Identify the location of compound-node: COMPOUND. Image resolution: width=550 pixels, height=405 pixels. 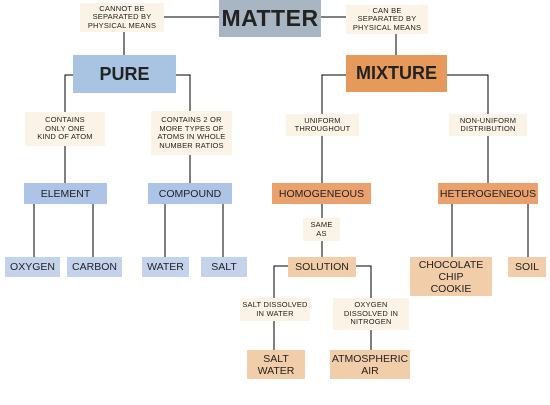
(190, 193).